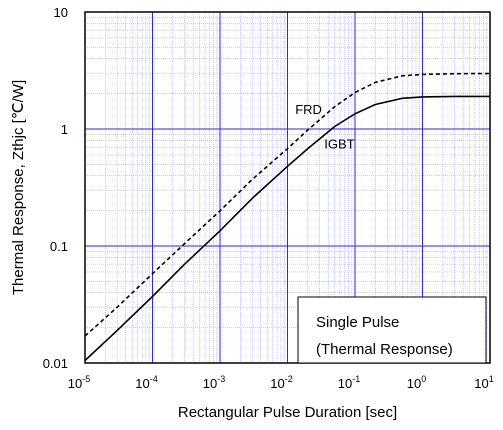 This screenshot has width=503, height=430. Describe the element at coordinates (18, 187) in the screenshot. I see `y-axis-label: Thermal Response, Zthjc [℃/W]` at that location.